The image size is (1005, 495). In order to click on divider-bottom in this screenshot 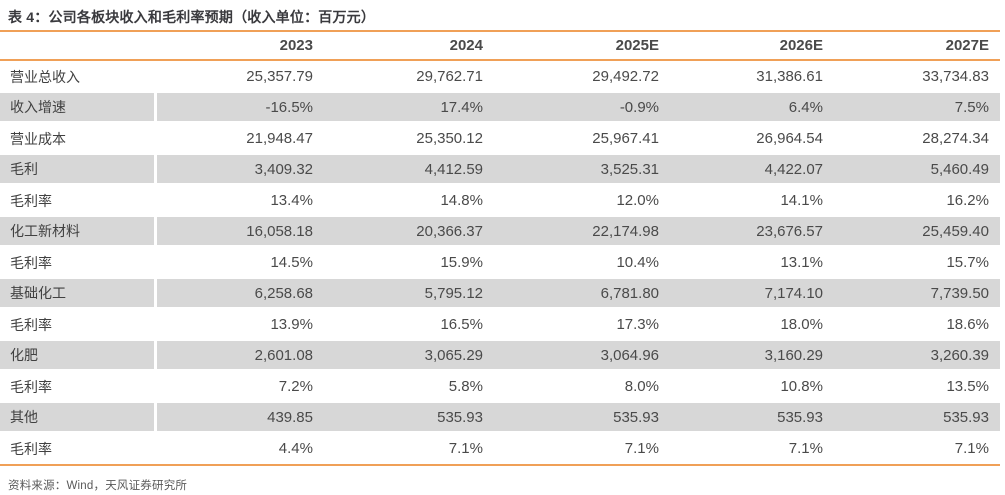, I will do `click(500, 465)`.